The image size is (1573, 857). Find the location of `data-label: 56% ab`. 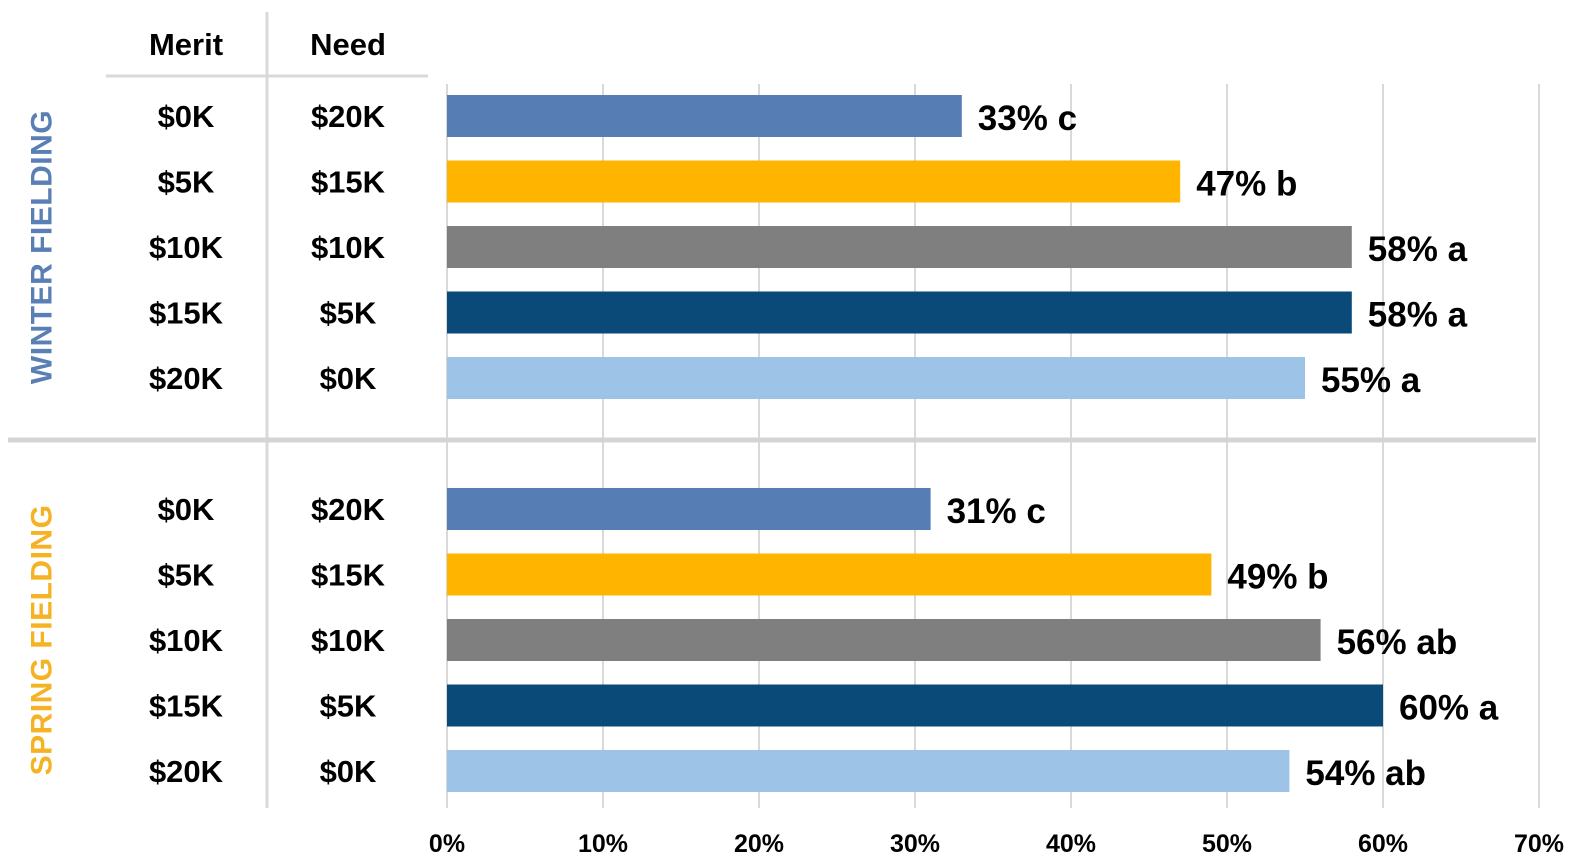

data-label: 56% ab is located at coordinates (1397, 642).